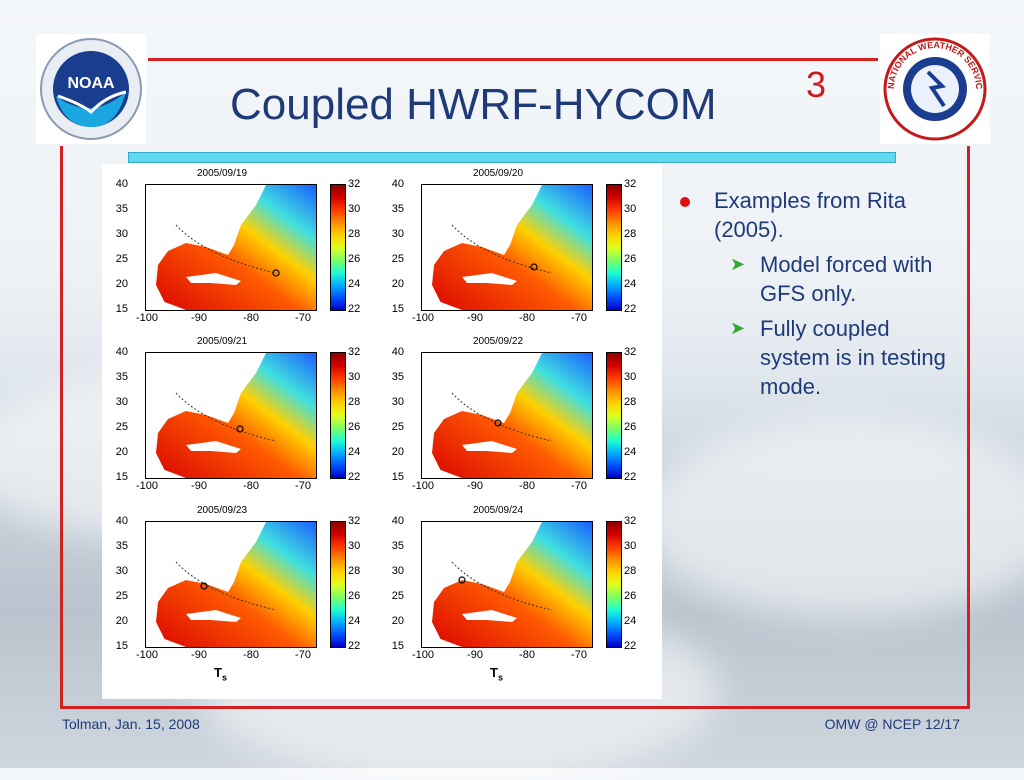  What do you see at coordinates (810, 215) in the screenshot?
I see `bullet-main-text: Examples from Rita (2005).` at bounding box center [810, 215].